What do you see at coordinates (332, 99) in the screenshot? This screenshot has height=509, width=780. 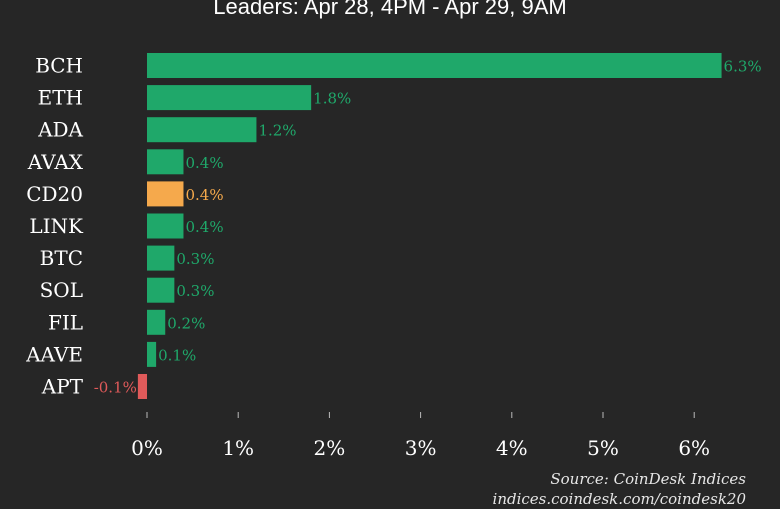 I see `value-label-eth: 1.8%` at bounding box center [332, 99].